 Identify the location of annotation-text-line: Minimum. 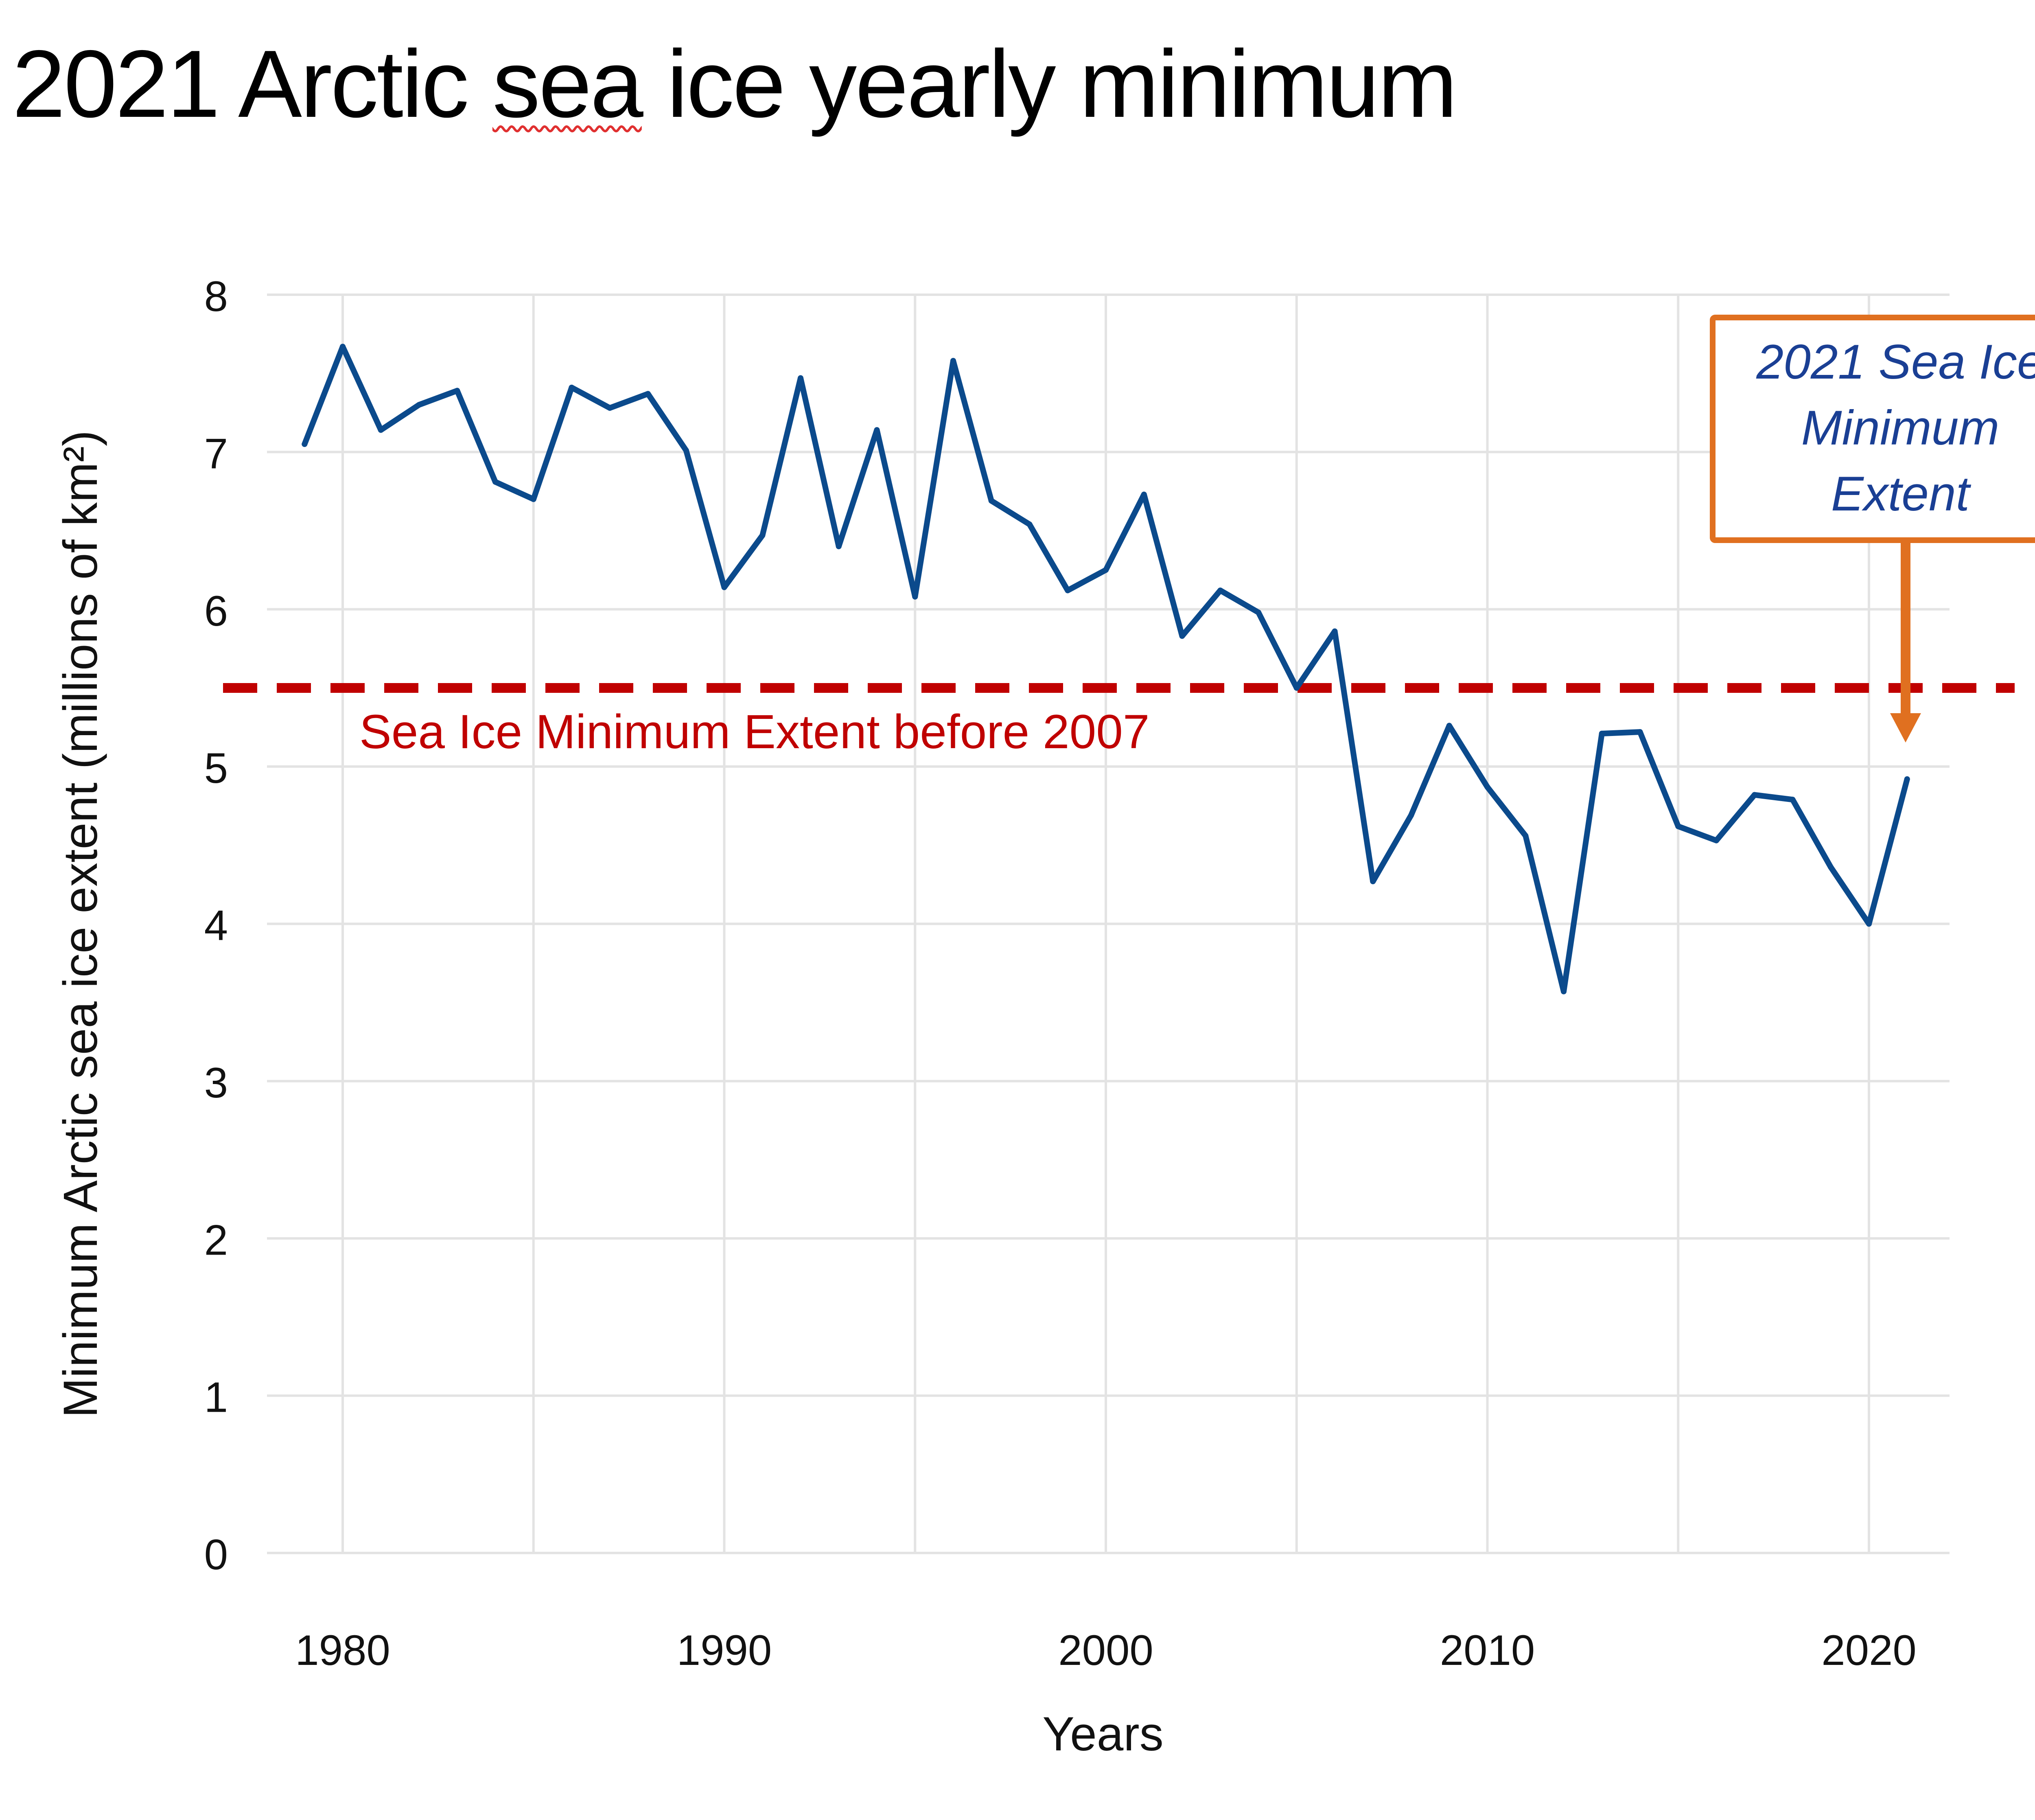
(1900, 428).